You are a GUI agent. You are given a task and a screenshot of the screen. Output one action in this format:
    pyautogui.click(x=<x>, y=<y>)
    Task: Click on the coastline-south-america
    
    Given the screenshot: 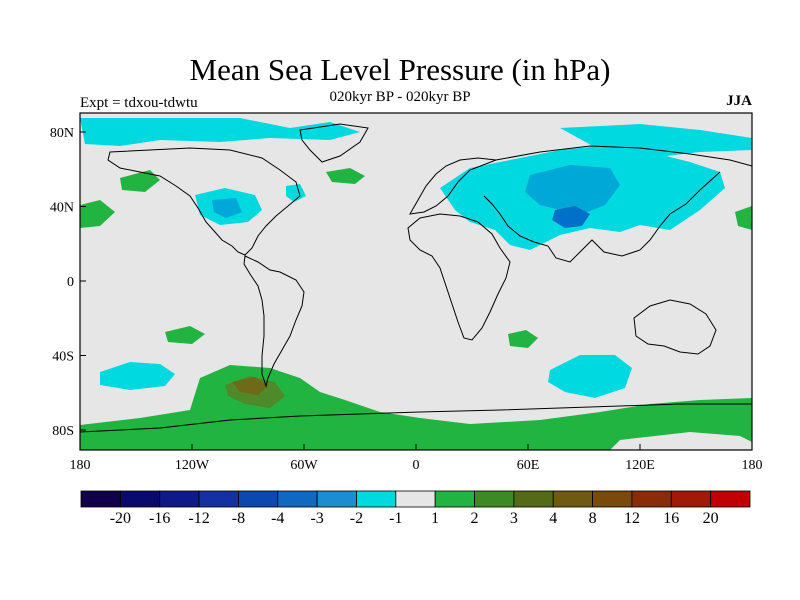 What is the action you would take?
    pyautogui.click(x=274, y=321)
    